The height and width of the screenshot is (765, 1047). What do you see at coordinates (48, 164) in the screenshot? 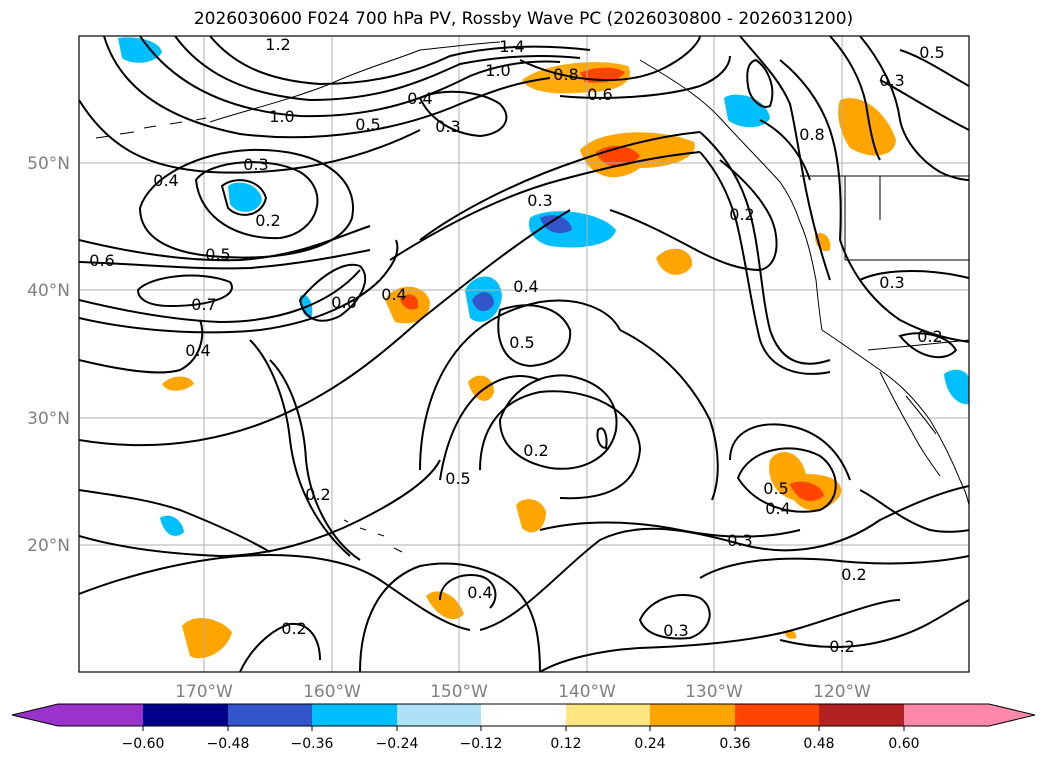
I see `lat-label: 50°N` at bounding box center [48, 164].